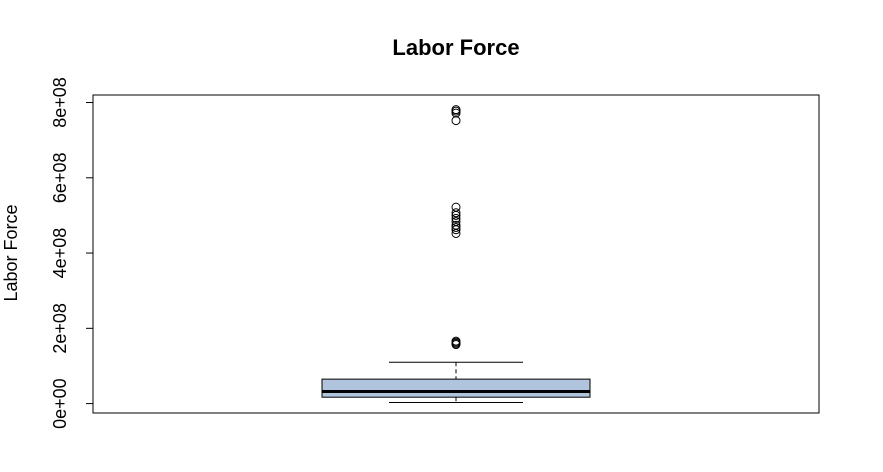  I want to click on chart-title: Labor Force, so click(455, 47).